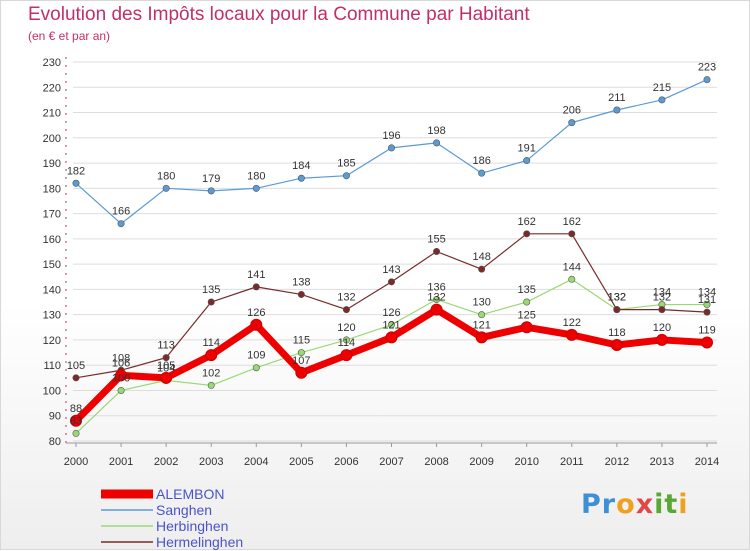 The width and height of the screenshot is (750, 551). Describe the element at coordinates (55, 442) in the screenshot. I see `y-tick-label: 80` at that location.